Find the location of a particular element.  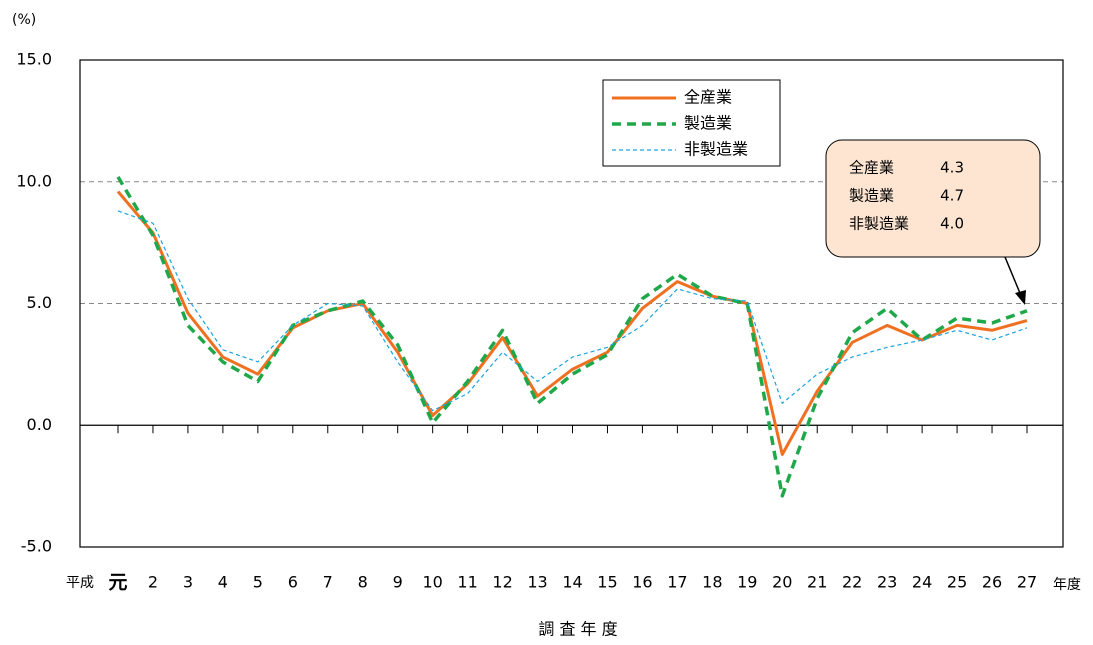

x-tick-label: 3 is located at coordinates (188, 582).